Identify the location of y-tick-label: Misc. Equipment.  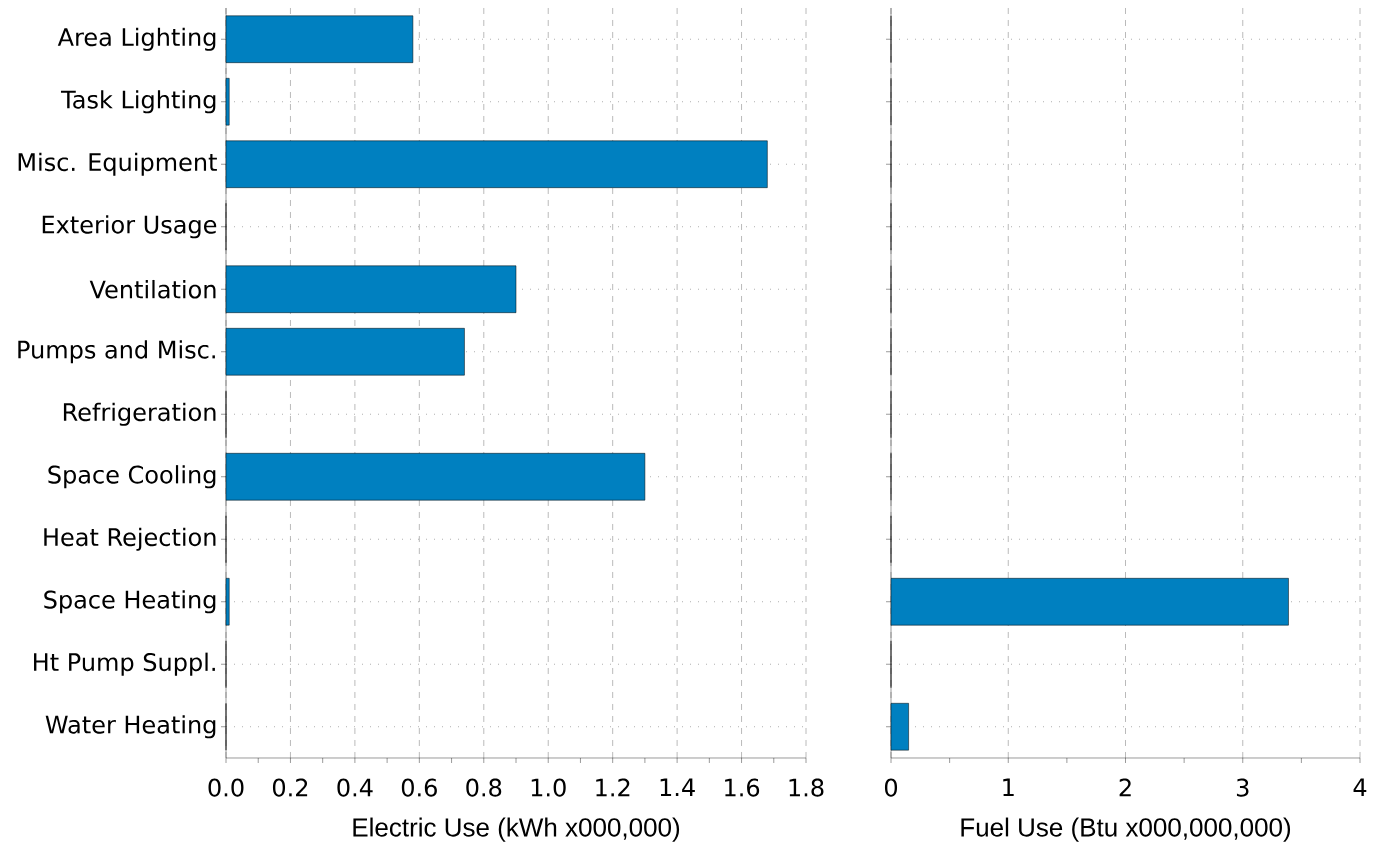
(117, 164).